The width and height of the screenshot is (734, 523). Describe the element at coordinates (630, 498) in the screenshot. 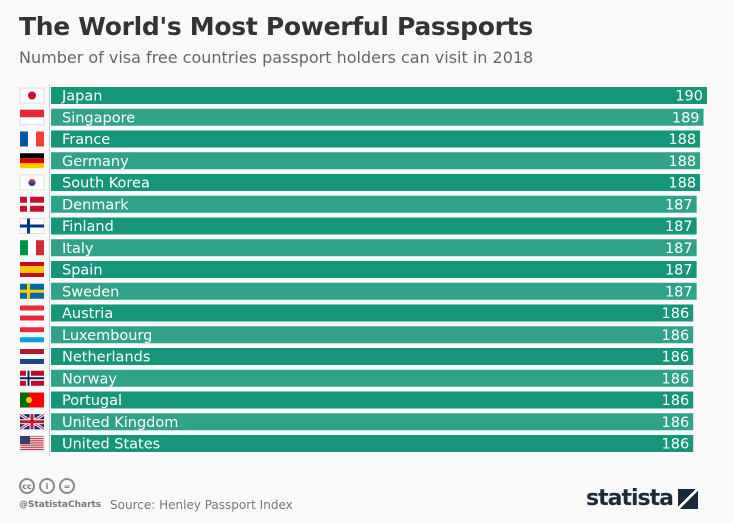

I see `logo-text: statista` at that location.